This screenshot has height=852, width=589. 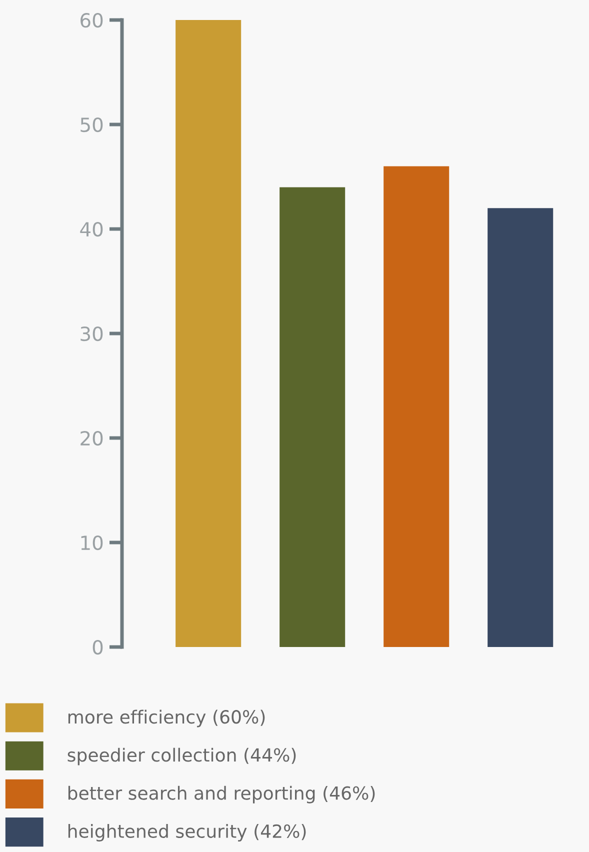 I want to click on y-tick-label: 10, so click(x=92, y=542).